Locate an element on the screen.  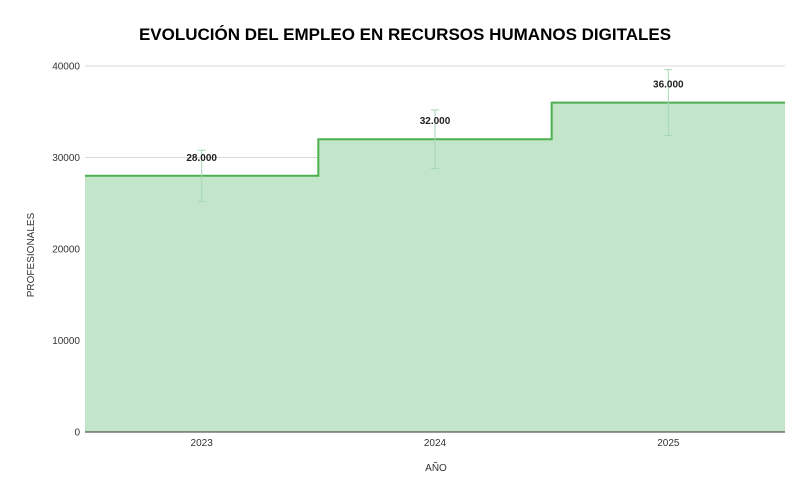
y-tick-label: 40000 is located at coordinates (66, 67).